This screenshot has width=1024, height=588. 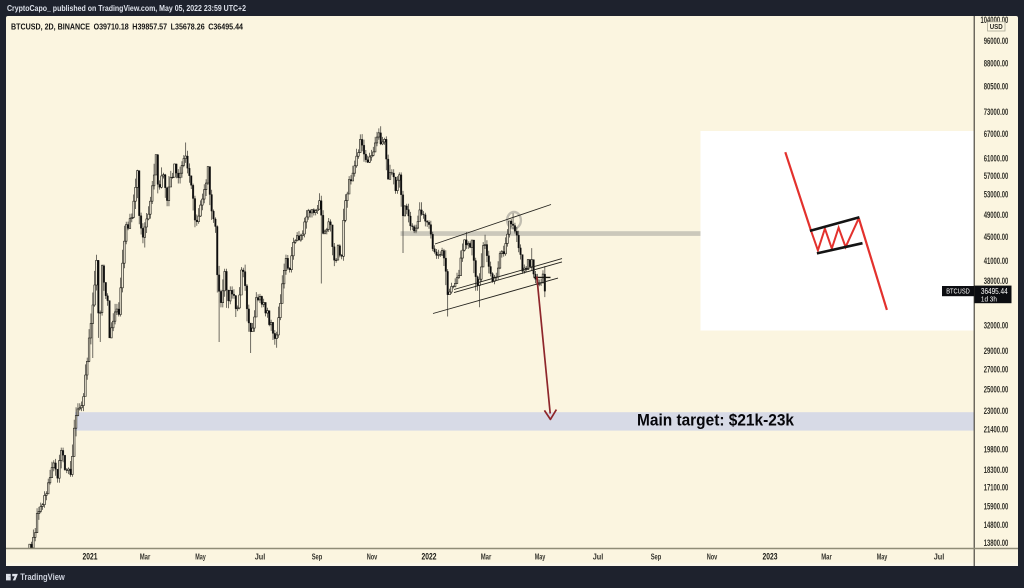 I want to click on svg-text: Main target: $21k-23k, so click(x=716, y=421).